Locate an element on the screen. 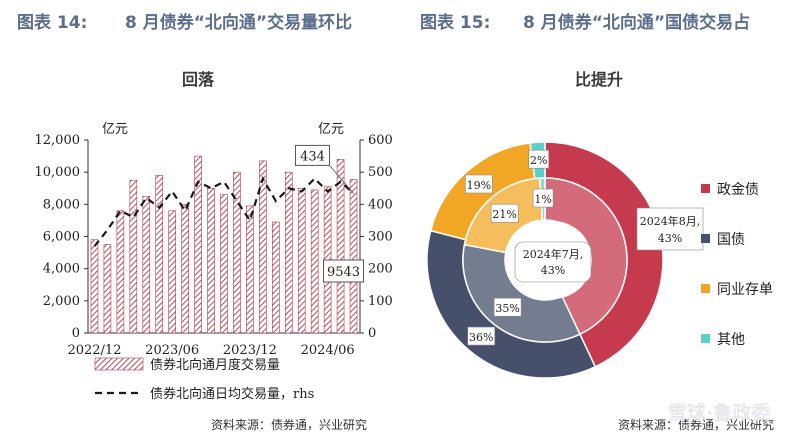  y2-tick-label: 0 is located at coordinates (372, 333).